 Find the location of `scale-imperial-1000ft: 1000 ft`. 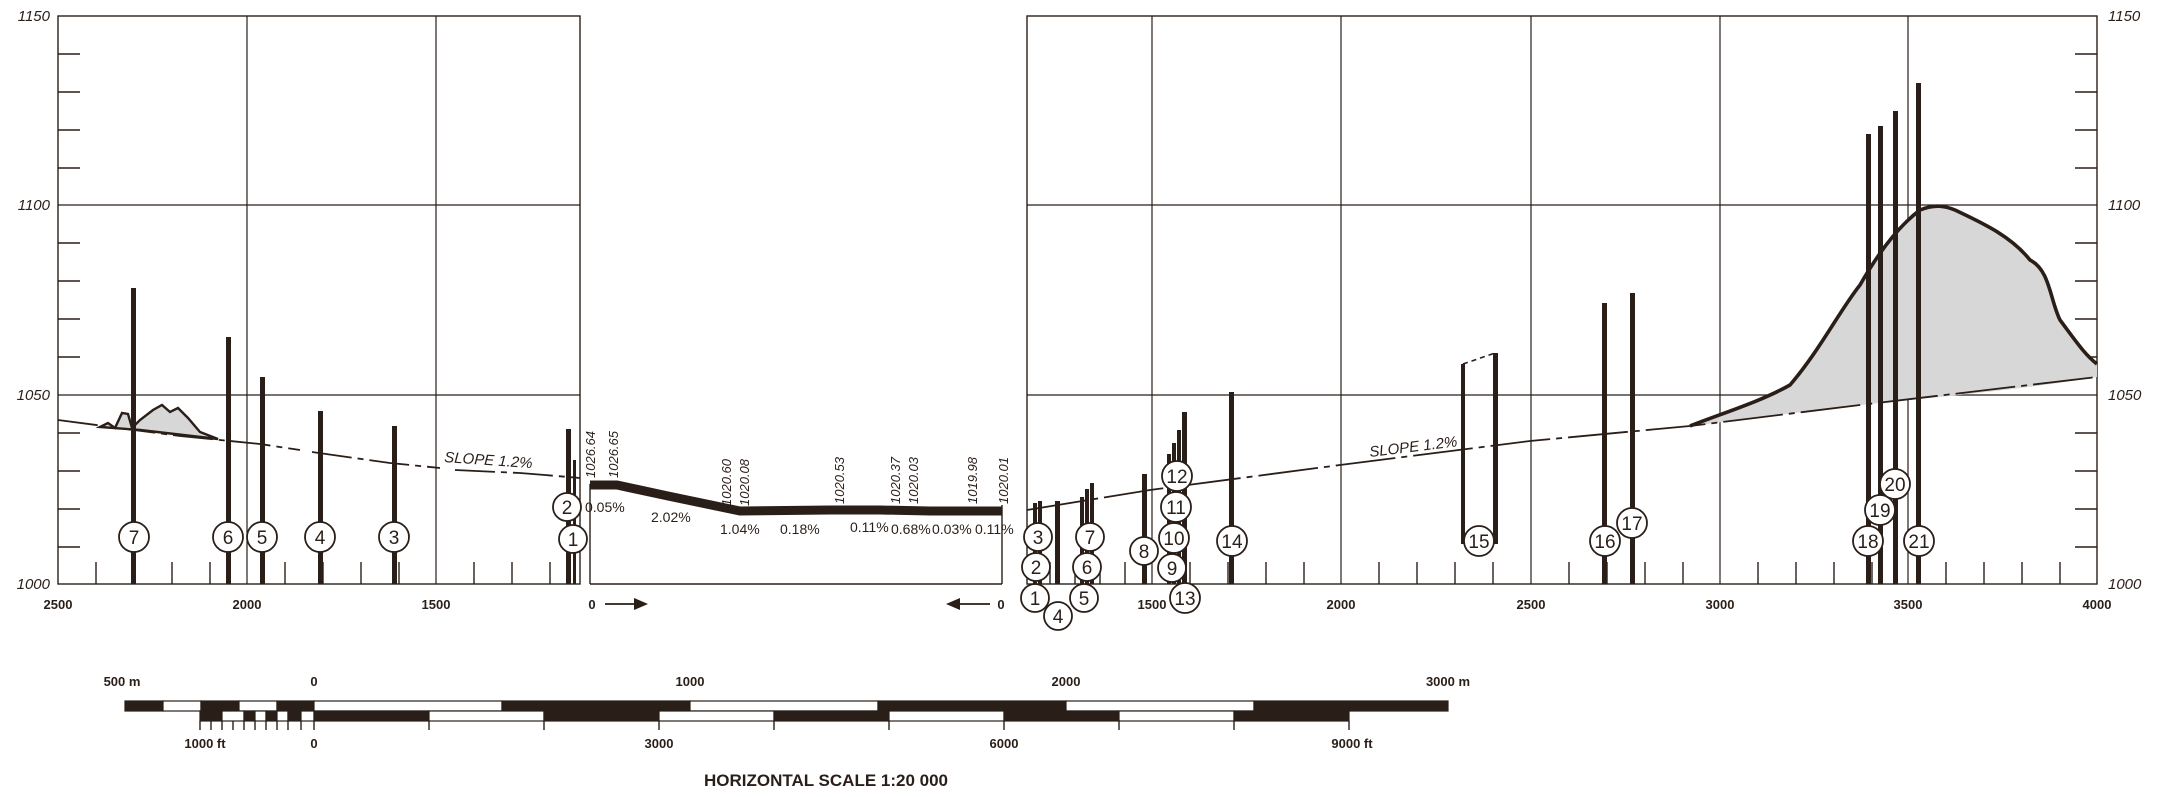

scale-imperial-1000ft: 1000 ft is located at coordinates (205, 743).